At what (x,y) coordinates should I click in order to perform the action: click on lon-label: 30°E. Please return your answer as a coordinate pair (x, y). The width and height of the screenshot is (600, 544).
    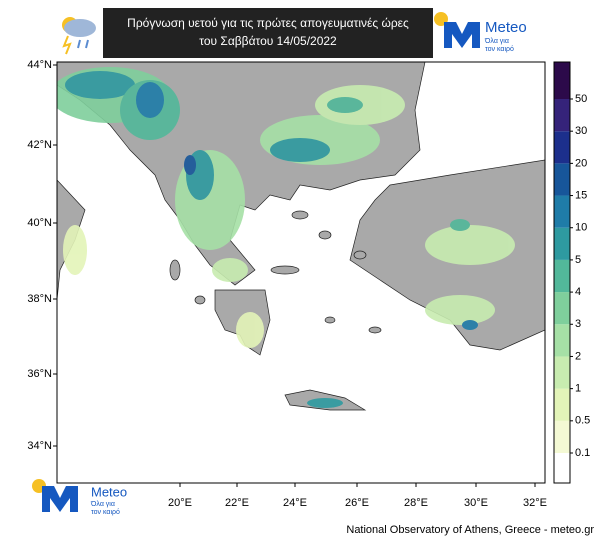
    Looking at the image, I should click on (476, 503).